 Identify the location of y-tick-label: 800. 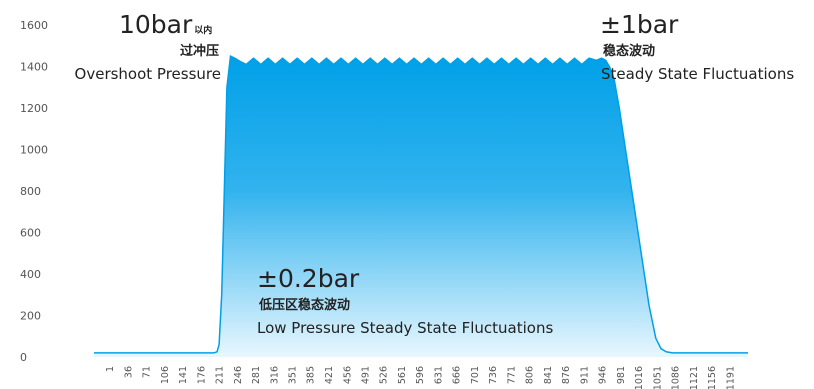
(30, 191).